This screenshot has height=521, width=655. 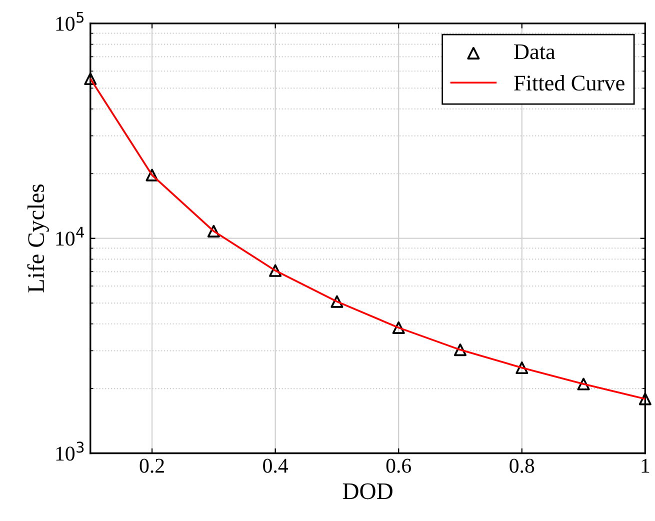 I want to click on legend-label: Data, so click(x=535, y=52).